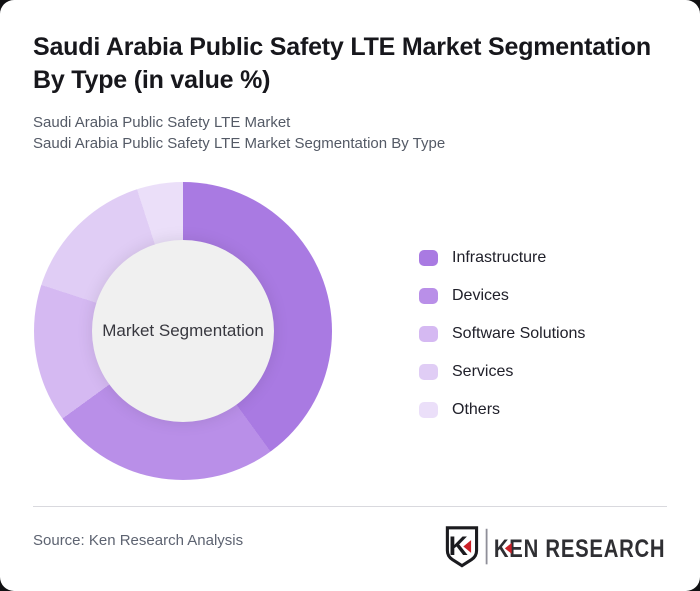  I want to click on logo-monogram: K, so click(458, 546).